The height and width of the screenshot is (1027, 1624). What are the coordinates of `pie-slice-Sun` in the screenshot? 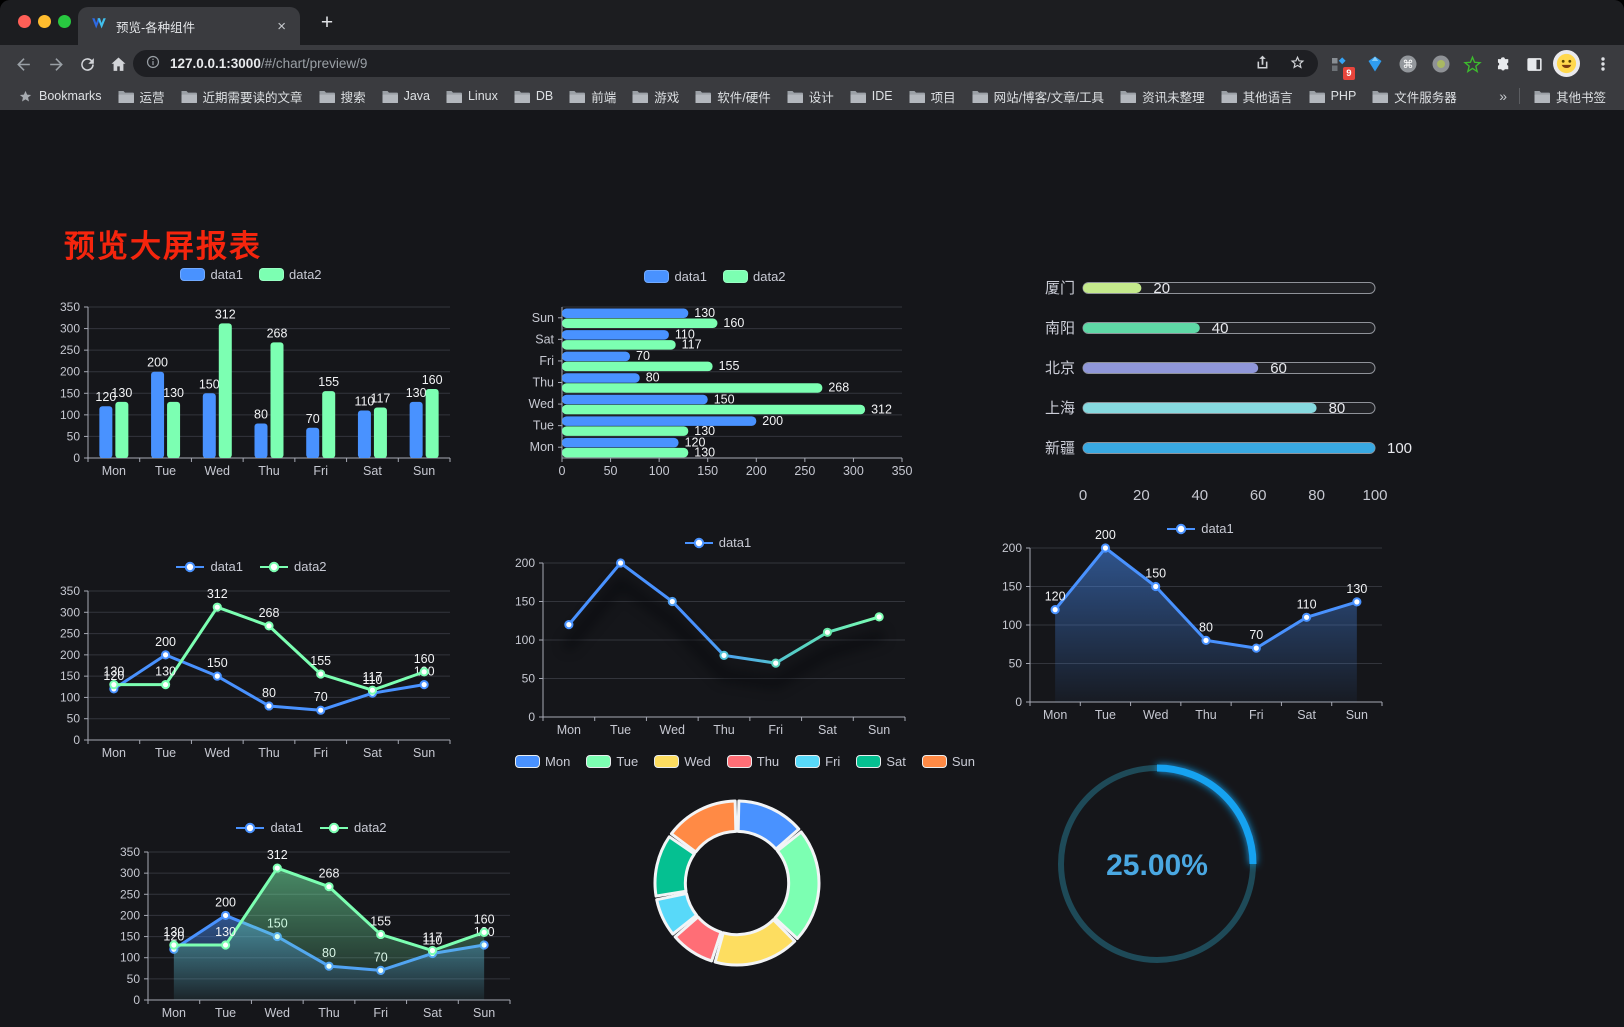 It's located at (703, 826).